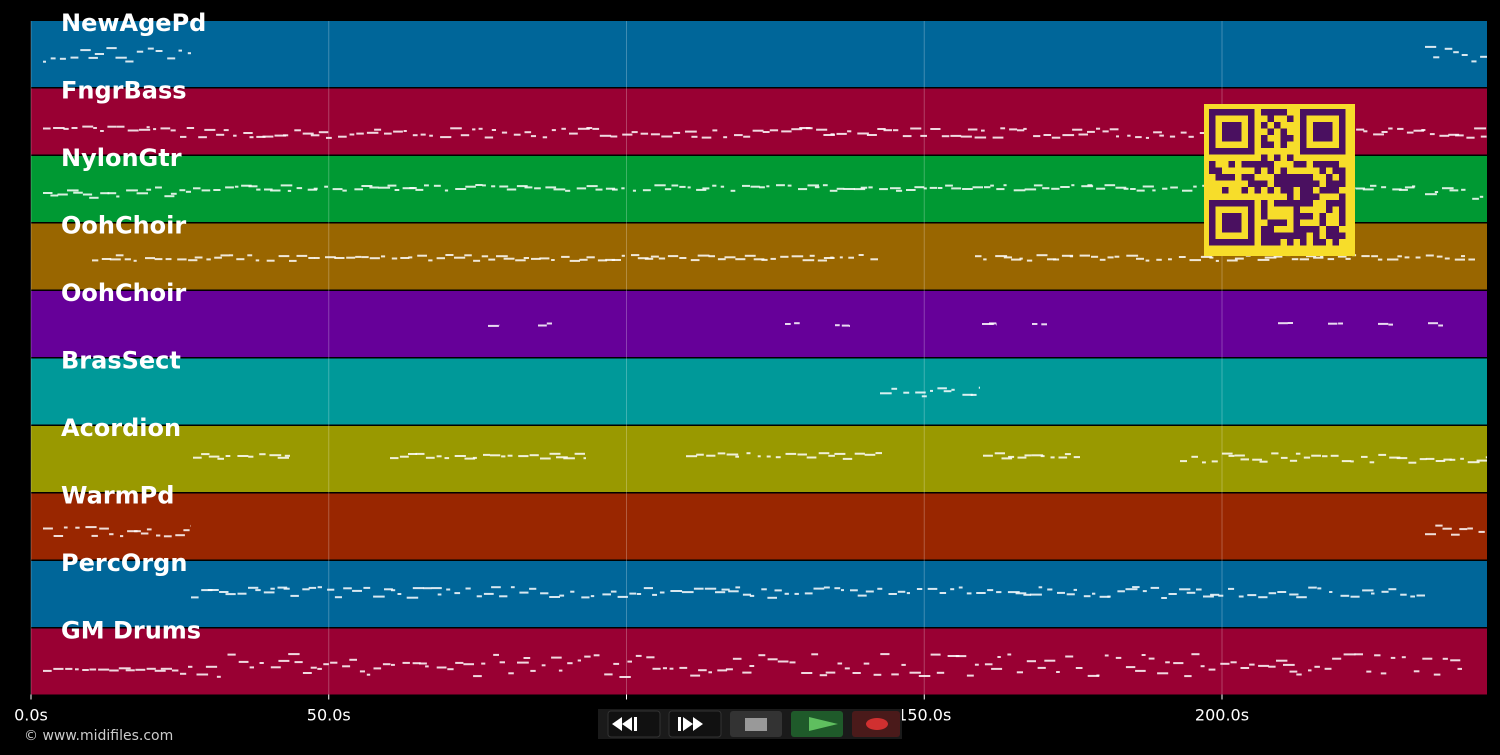 The height and width of the screenshot is (755, 1500). What do you see at coordinates (817, 724) in the screenshot?
I see `play-button` at bounding box center [817, 724].